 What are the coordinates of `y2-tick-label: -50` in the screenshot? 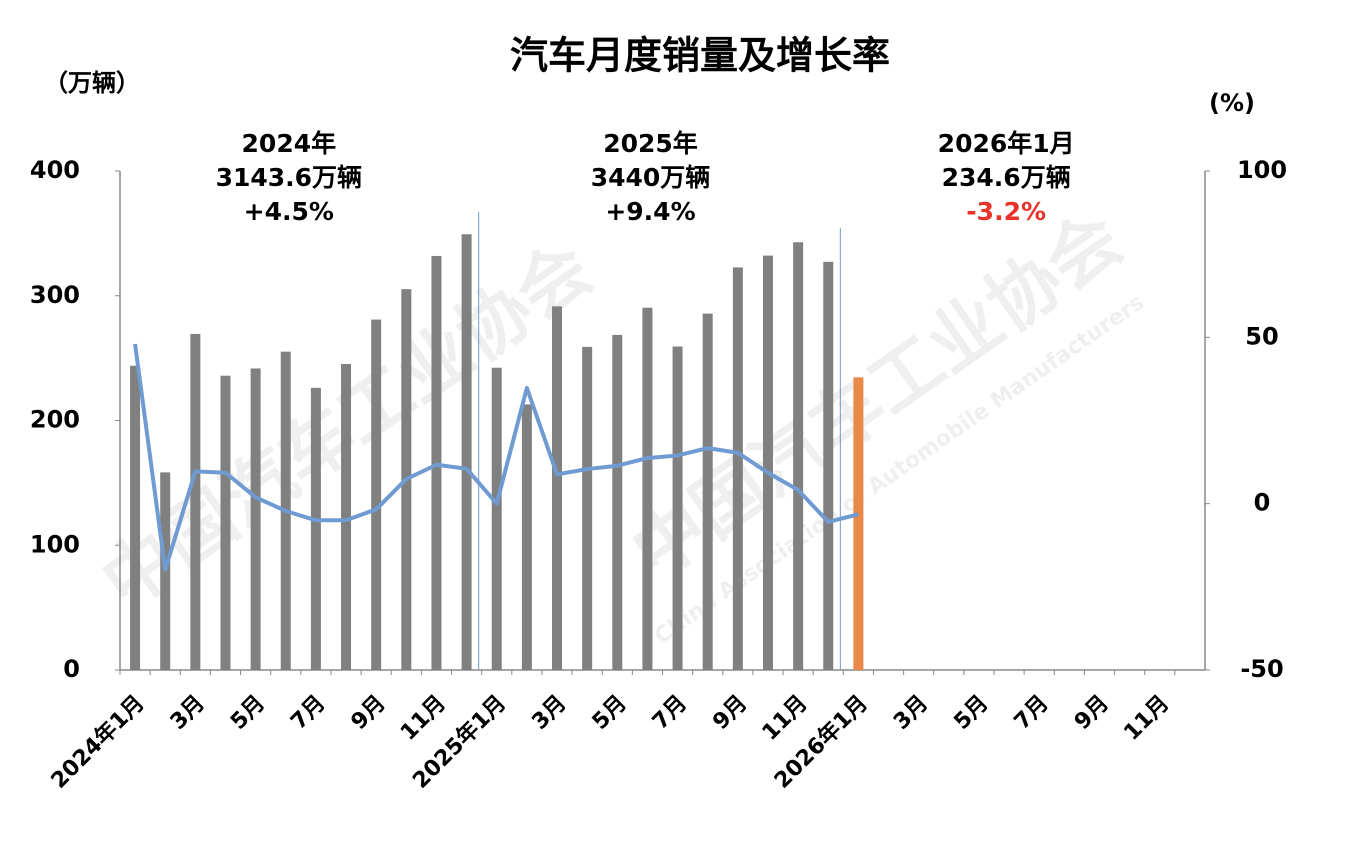 It's located at (1261, 669).